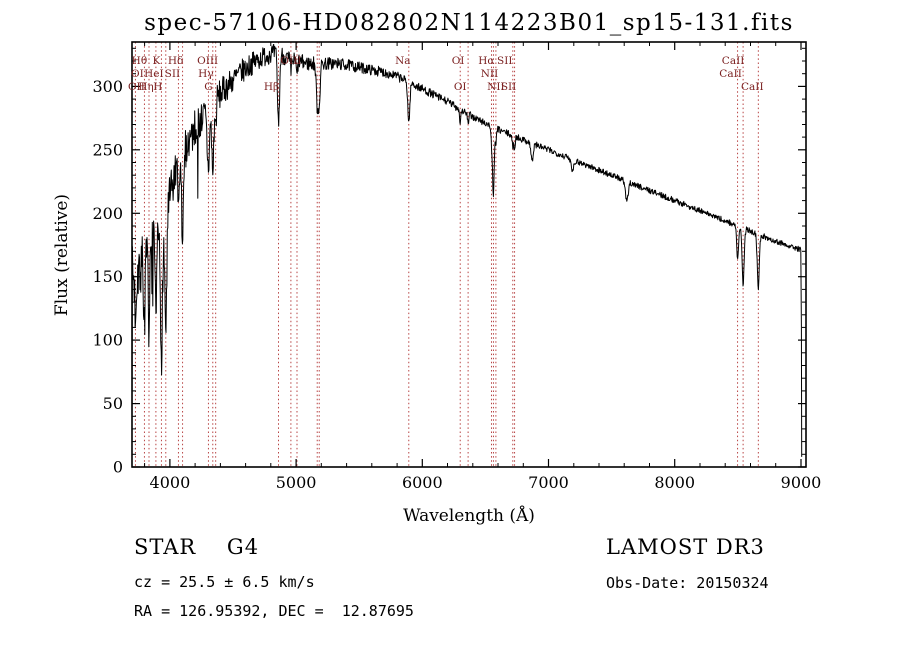 The height and width of the screenshot is (649, 900). What do you see at coordinates (548, 482) in the screenshot?
I see `x-tick-label: 7000` at bounding box center [548, 482].